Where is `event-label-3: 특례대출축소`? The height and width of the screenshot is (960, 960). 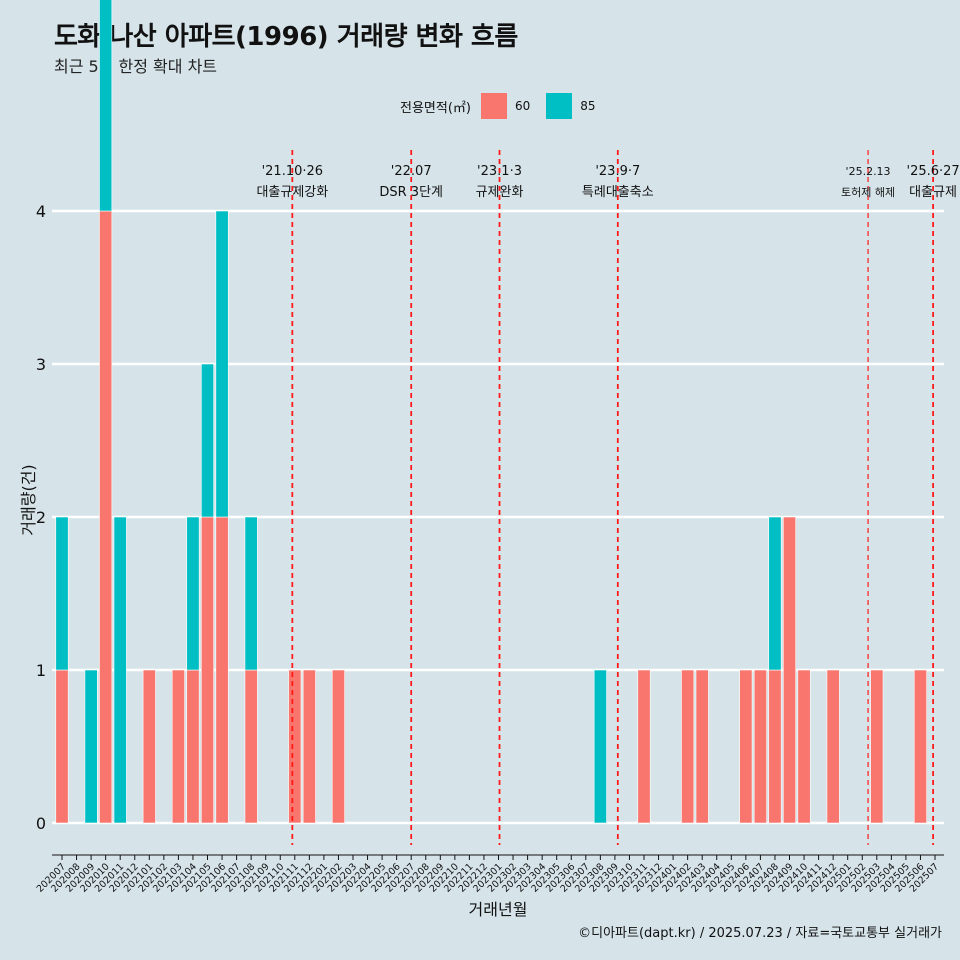 event-label-3: 특례대출축소 is located at coordinates (618, 192).